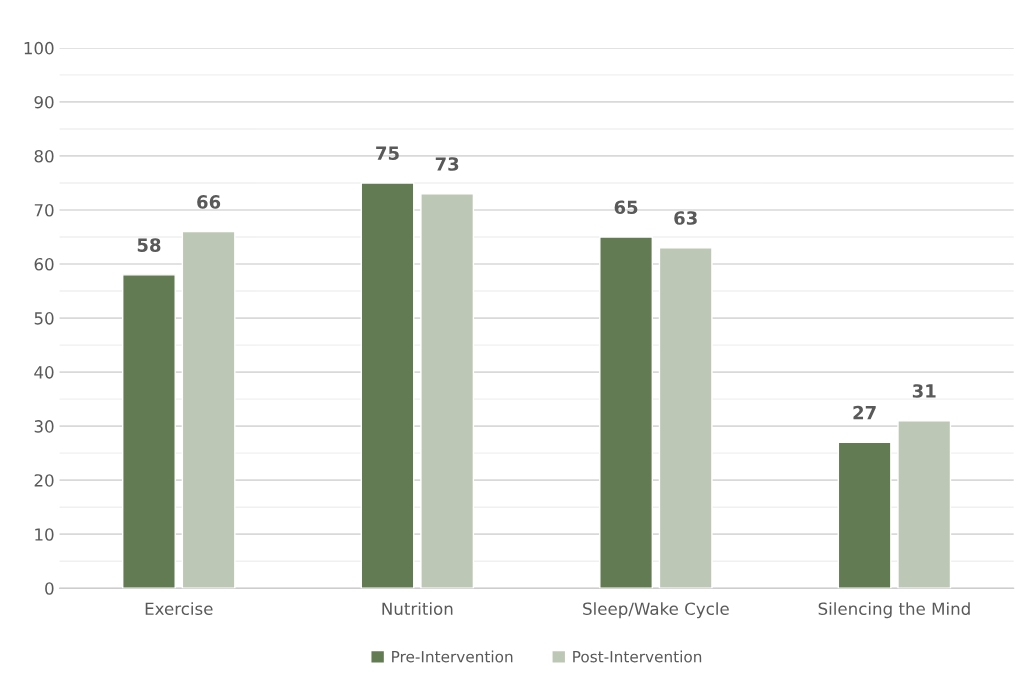 The image size is (1026, 684). I want to click on data-label: 66, so click(209, 202).